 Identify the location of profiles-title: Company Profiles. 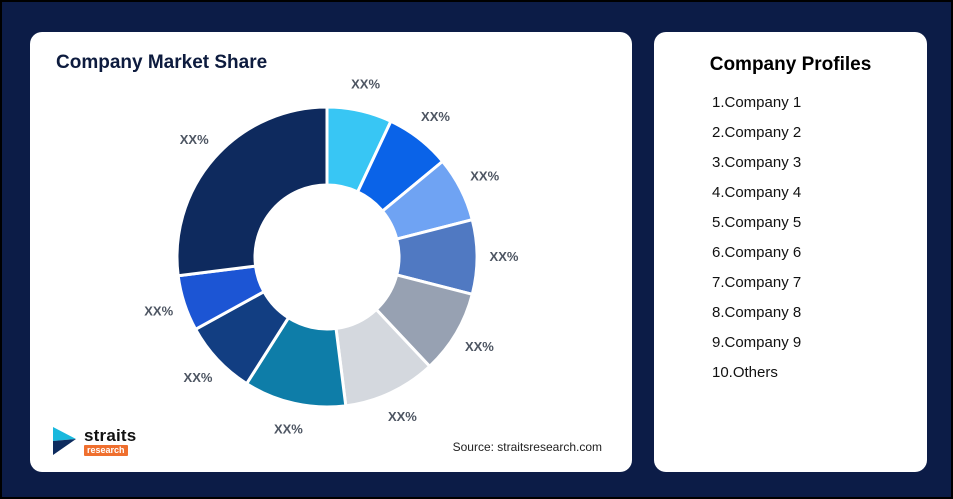
(790, 64).